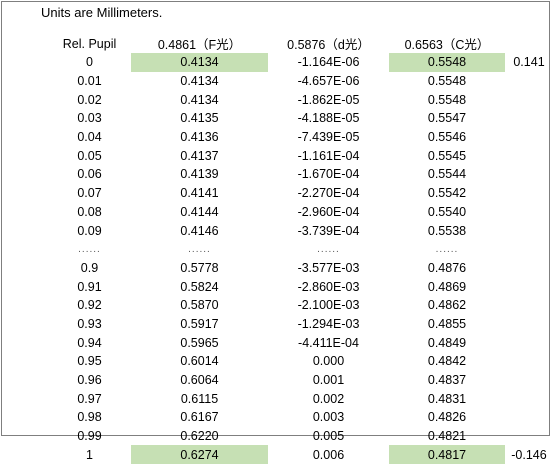 This screenshot has width=553, height=464. Describe the element at coordinates (328, 155) in the screenshot. I see `d-line-cell: -1.161E-04` at that location.